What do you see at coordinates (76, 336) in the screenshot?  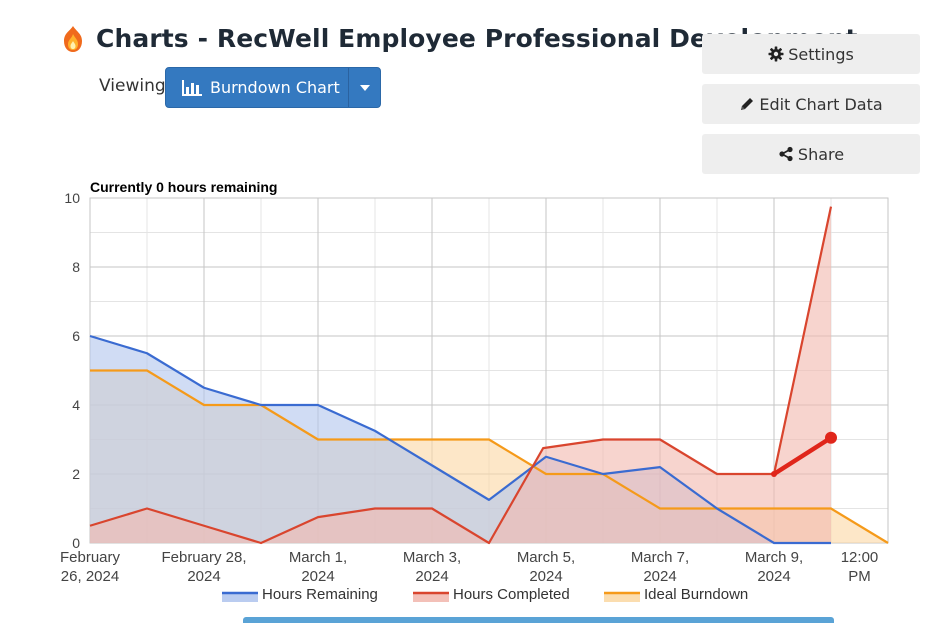 I see `y-tick-label: 6` at bounding box center [76, 336].